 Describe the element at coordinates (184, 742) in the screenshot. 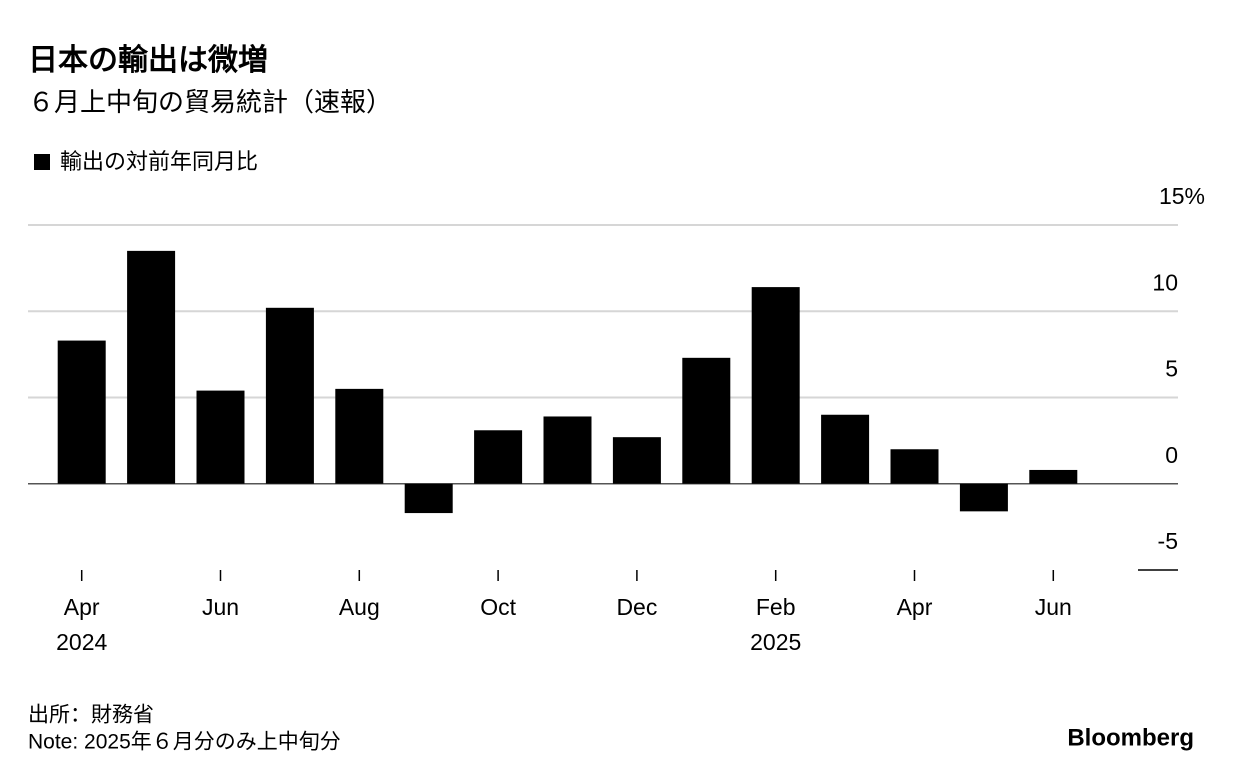

I see `note: Note: 2025年６月分のみ上中旬分` at that location.